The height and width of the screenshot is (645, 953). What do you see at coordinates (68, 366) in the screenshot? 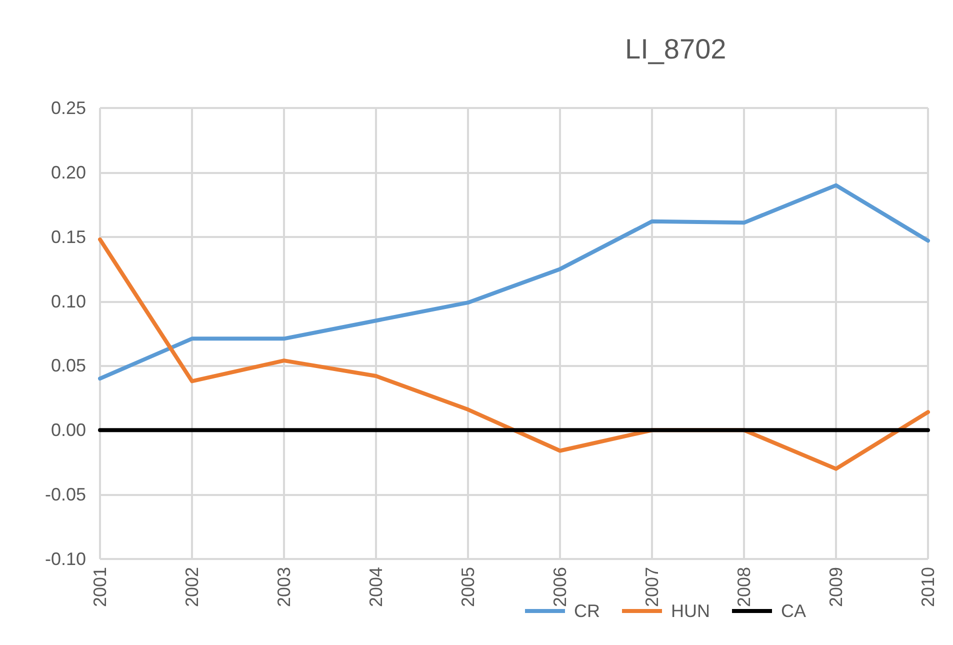
I see `y-tick-label: 0.05` at bounding box center [68, 366].